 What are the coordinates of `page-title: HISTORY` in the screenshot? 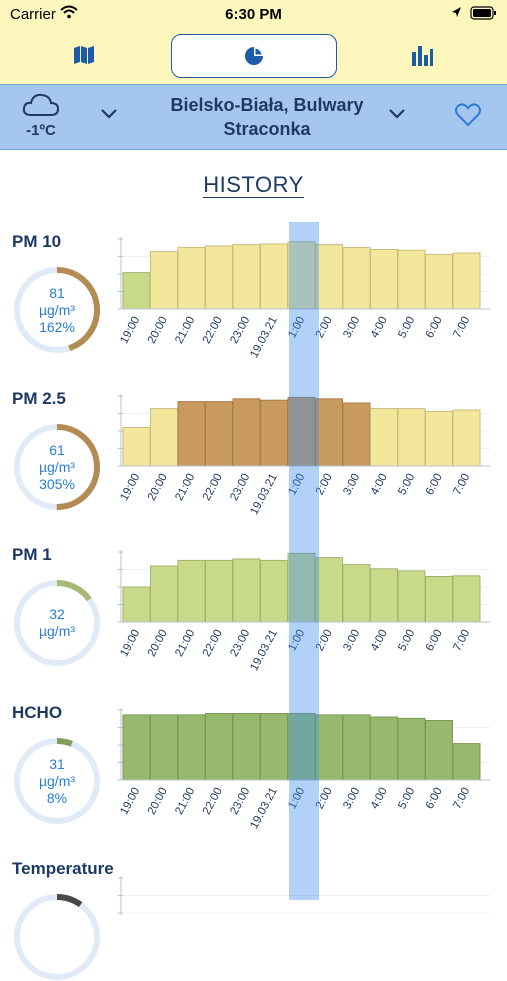 It's located at (253, 185).